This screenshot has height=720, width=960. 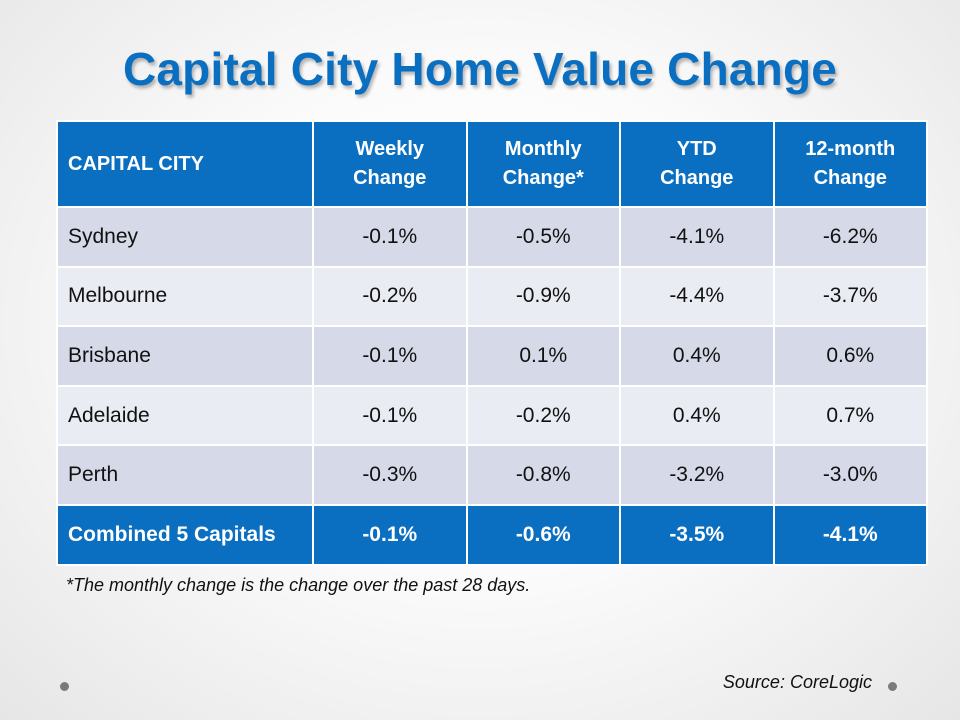 I want to click on city-name: Brisbane, so click(x=185, y=356).